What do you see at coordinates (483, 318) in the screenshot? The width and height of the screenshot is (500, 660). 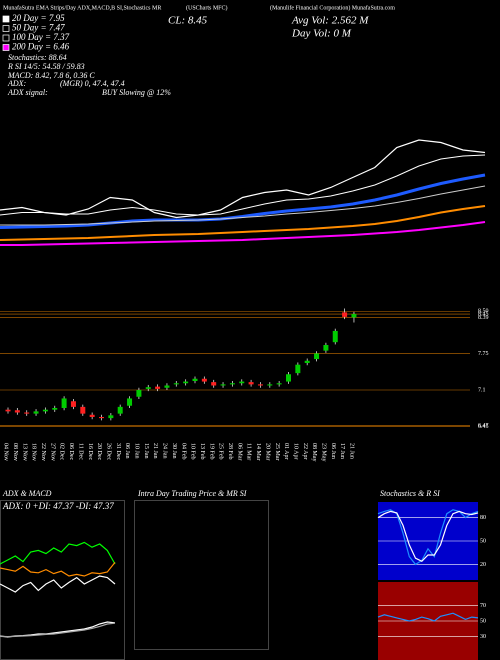 I see `y-tick-label: 8.39` at bounding box center [483, 318].